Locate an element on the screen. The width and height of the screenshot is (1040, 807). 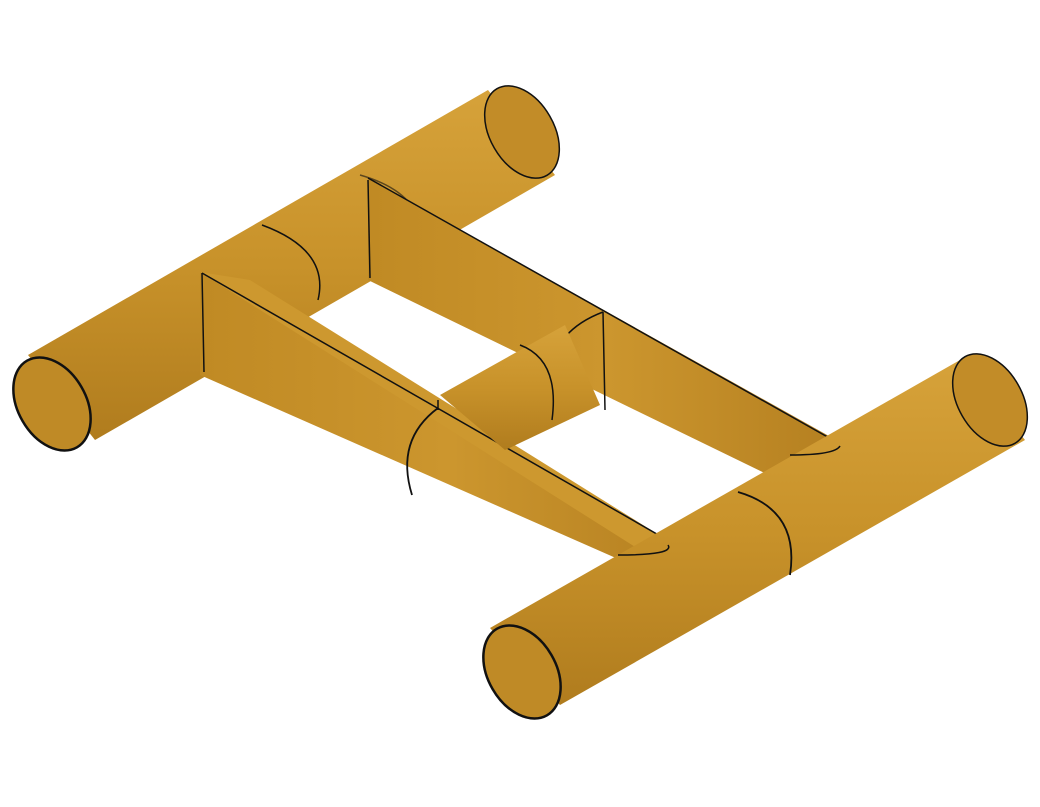
middle-tube is located at coordinates (520, 387).